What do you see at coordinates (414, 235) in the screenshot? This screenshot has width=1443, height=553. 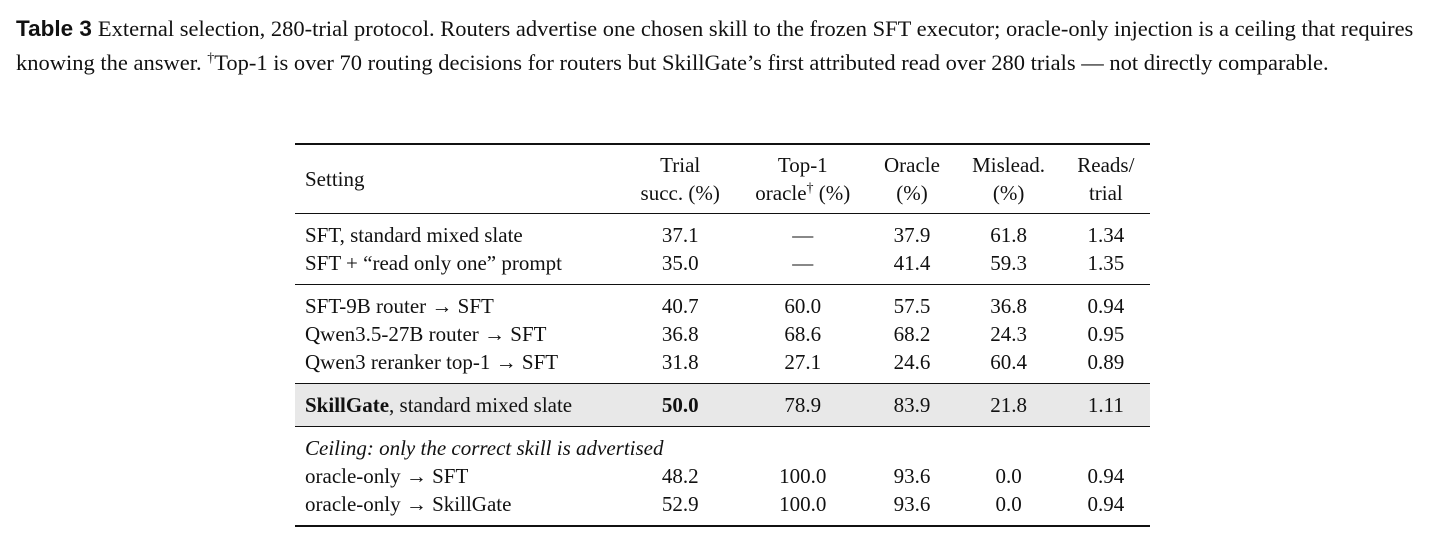 I see `setting-text: SFT, standard mixed slate` at bounding box center [414, 235].